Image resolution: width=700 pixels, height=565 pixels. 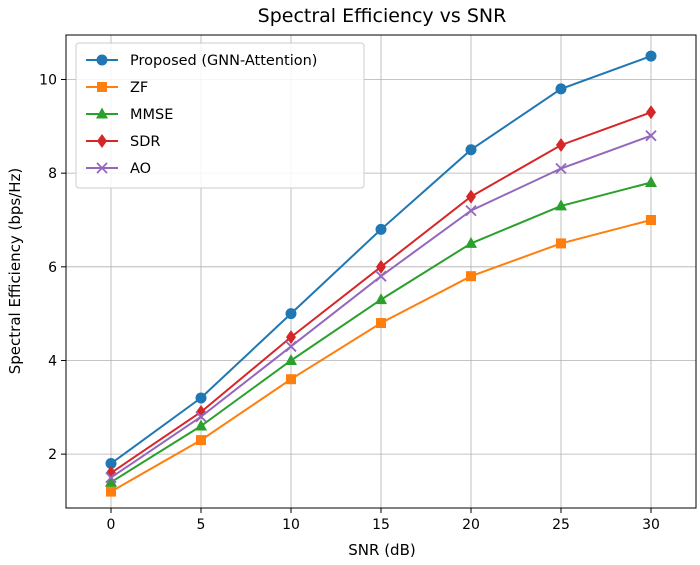 I want to click on legend-label: Proposed (GNN-Attention), so click(x=223, y=61).